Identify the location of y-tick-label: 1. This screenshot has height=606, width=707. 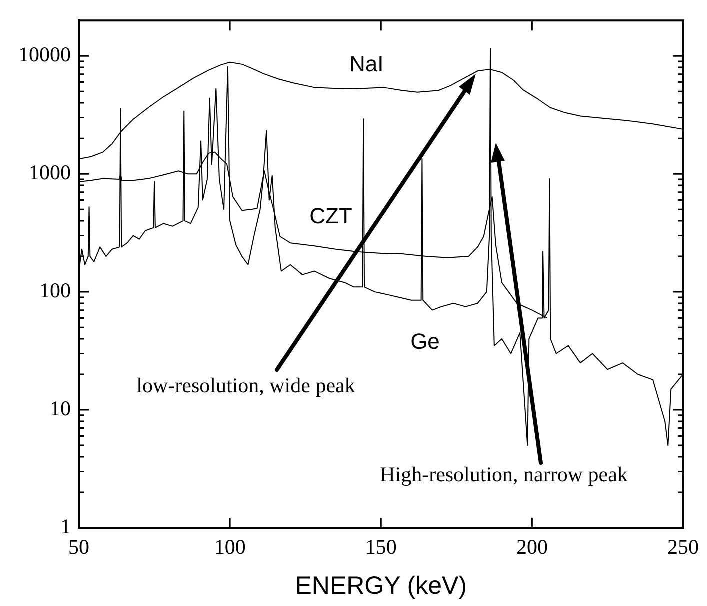
(65, 526).